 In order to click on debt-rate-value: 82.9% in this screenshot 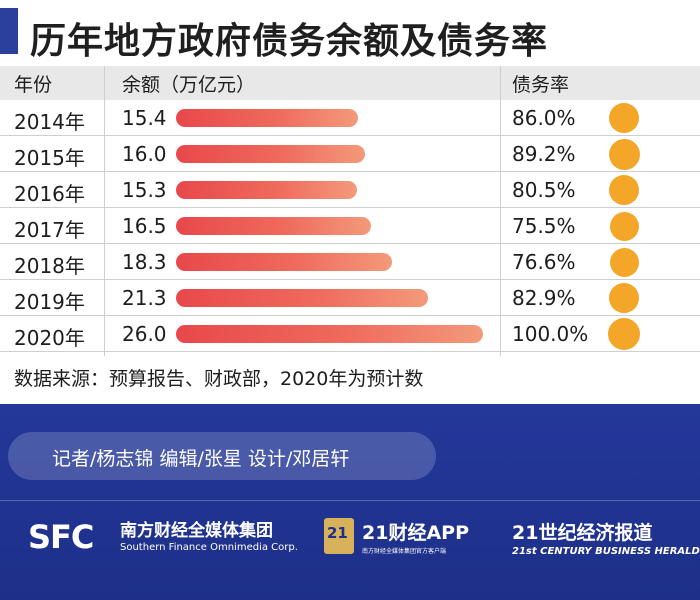, I will do `click(544, 298)`.